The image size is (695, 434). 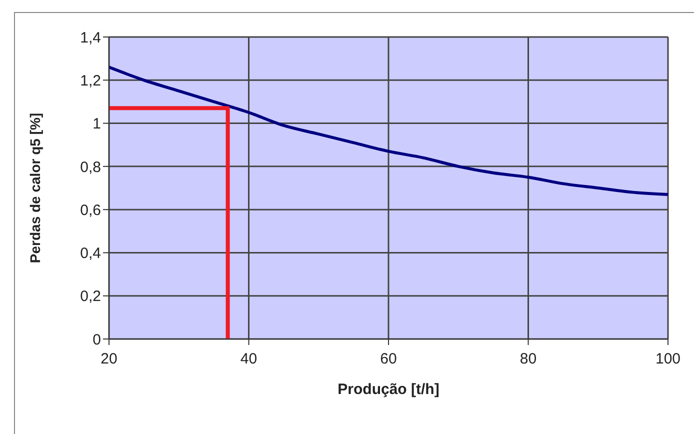 What do you see at coordinates (90, 210) in the screenshot?
I see `y-tick-label: 0,6` at bounding box center [90, 210].